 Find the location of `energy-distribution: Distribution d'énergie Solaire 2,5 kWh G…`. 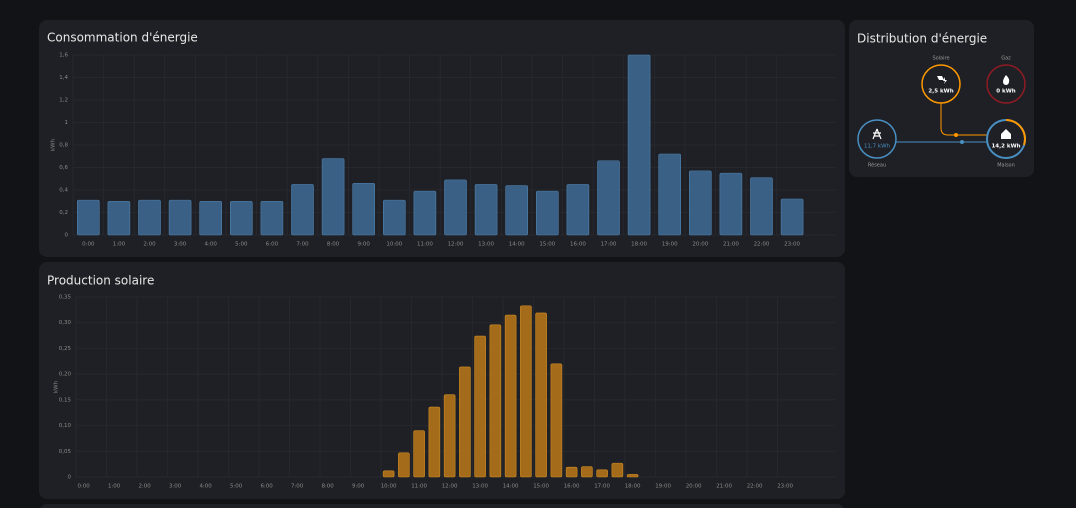

energy-distribution: Distribution d'énergie Solaire 2,5 kWh G… is located at coordinates (941, 100).